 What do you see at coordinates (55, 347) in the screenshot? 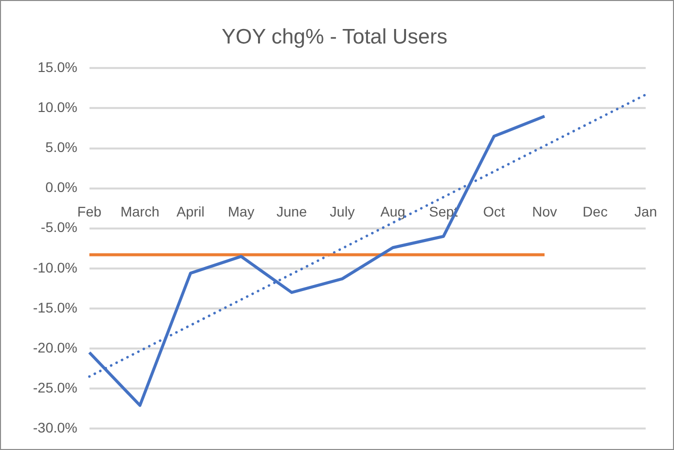
I see `y-tick-label: -20.0%` at bounding box center [55, 347].